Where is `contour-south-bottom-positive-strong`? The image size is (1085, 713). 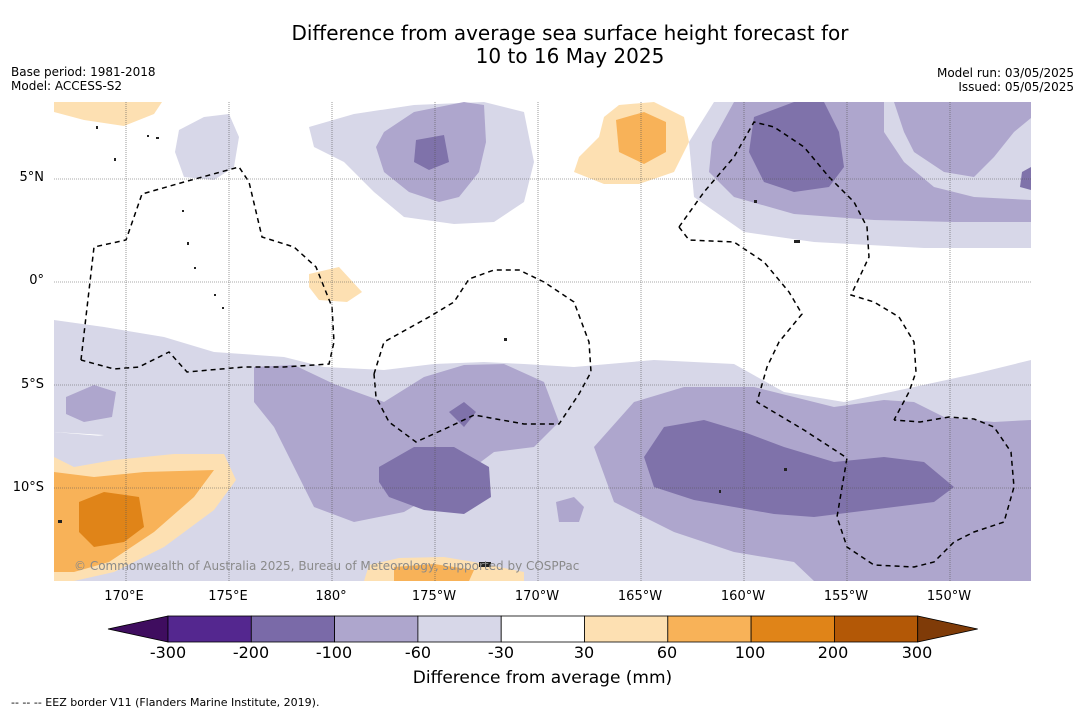
contour-south-bottom-positive-strong is located at coordinates (434, 572).